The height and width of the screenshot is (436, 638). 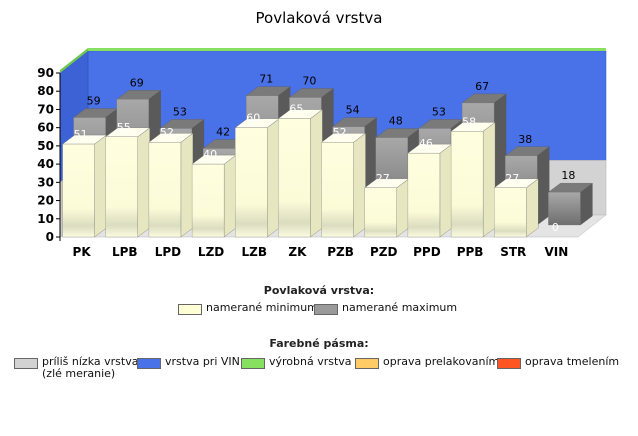 I want to click on x-tick-label: LZB, so click(x=255, y=252).